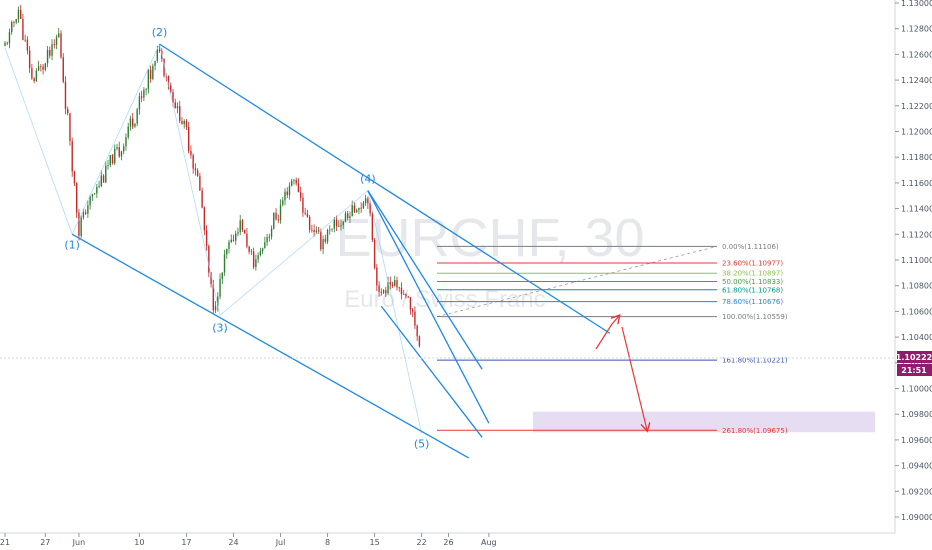 The width and height of the screenshot is (932, 550). What do you see at coordinates (755, 361) in the screenshot?
I see `fib-level-label: 161.80%(1.10221)` at bounding box center [755, 361].